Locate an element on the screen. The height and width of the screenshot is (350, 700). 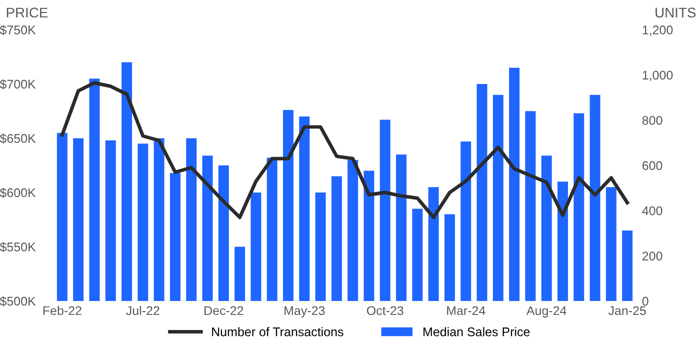
legend-label: Median Sales Price is located at coordinates (477, 331).